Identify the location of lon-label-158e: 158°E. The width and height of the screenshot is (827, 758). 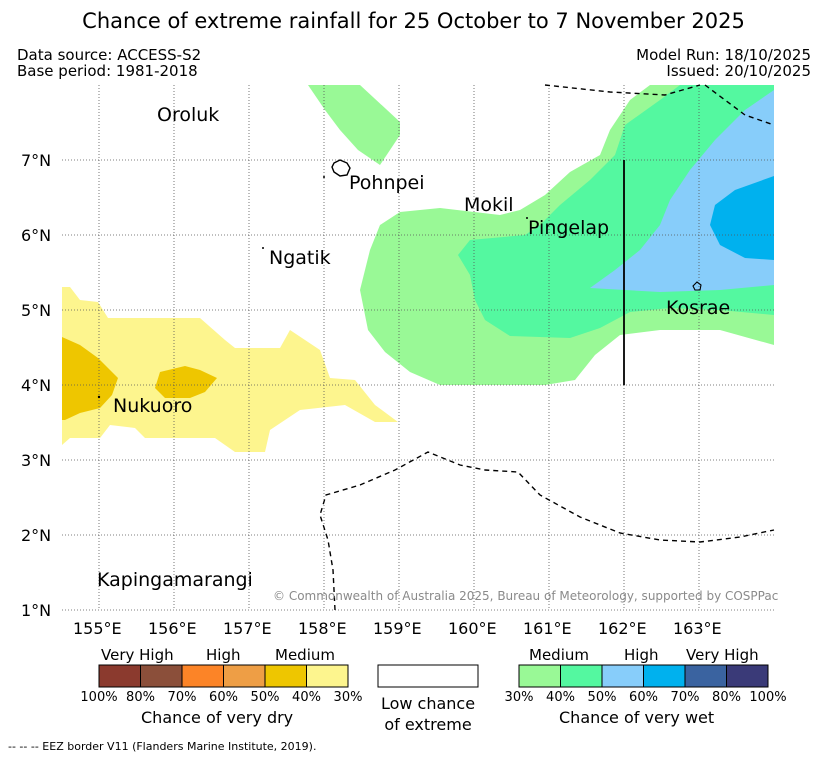
(322, 628).